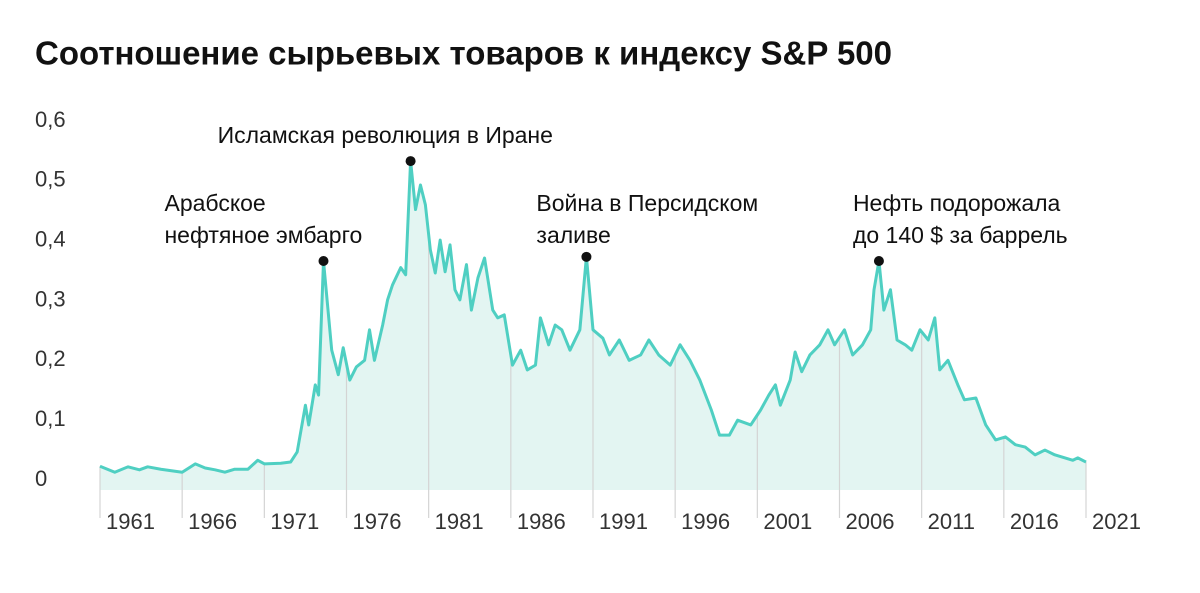 Image resolution: width=1200 pixels, height=593 pixels. What do you see at coordinates (541, 521) in the screenshot?
I see `x-tick-label: 1986` at bounding box center [541, 521].